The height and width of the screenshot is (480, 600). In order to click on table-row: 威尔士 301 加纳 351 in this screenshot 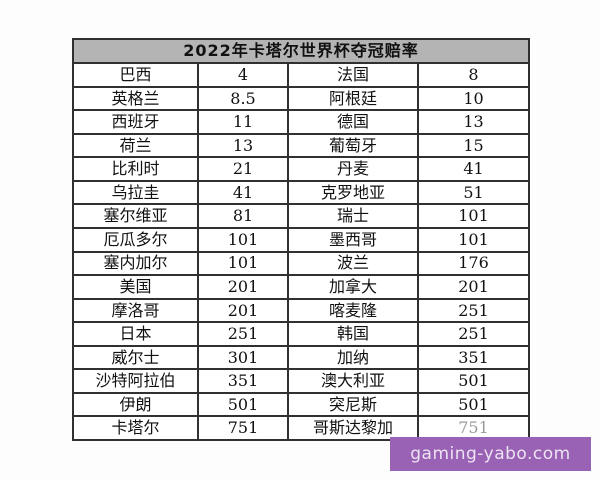, I will do `click(301, 357)`.